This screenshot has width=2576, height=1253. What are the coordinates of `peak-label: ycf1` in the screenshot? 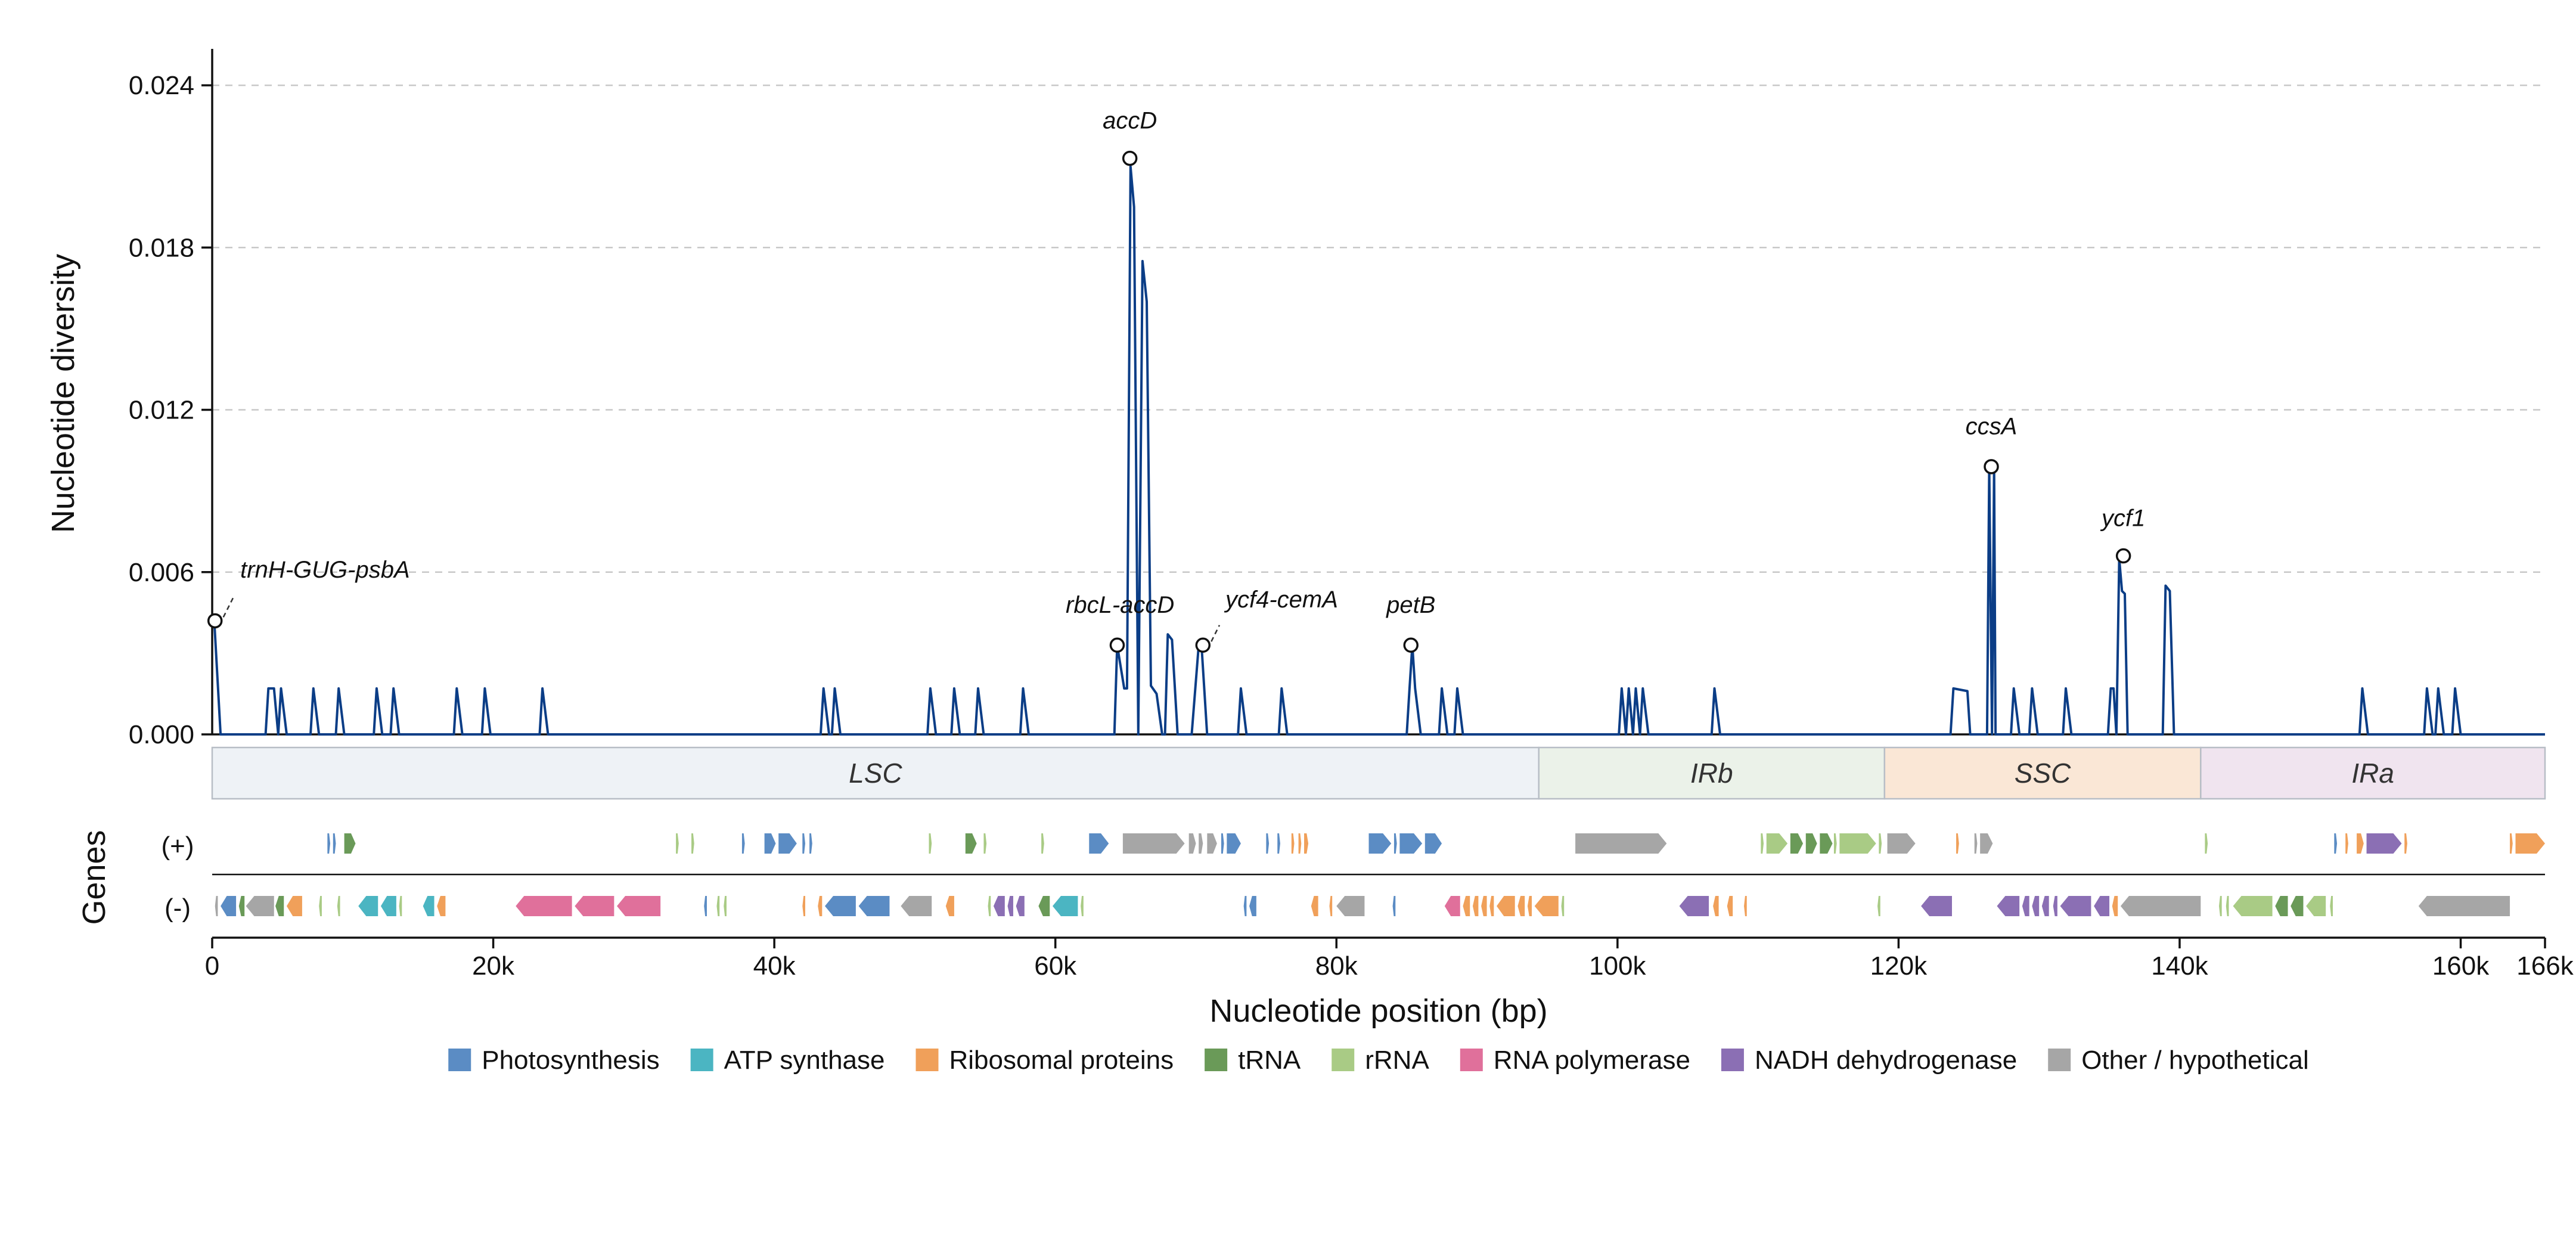 It's located at (2123, 518).